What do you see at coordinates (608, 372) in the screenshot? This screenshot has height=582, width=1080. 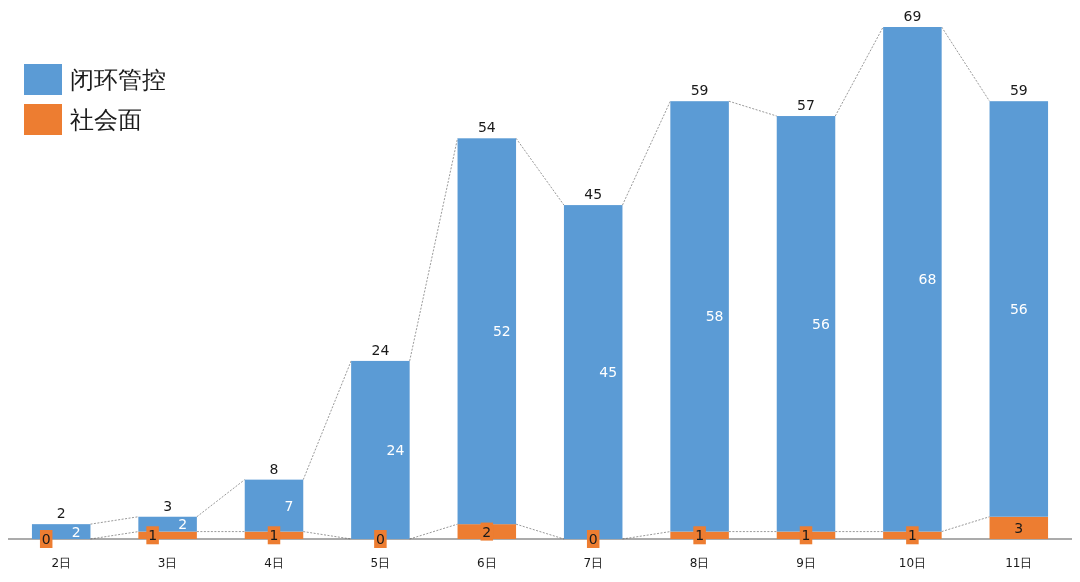 I see `data-label: 45` at bounding box center [608, 372].